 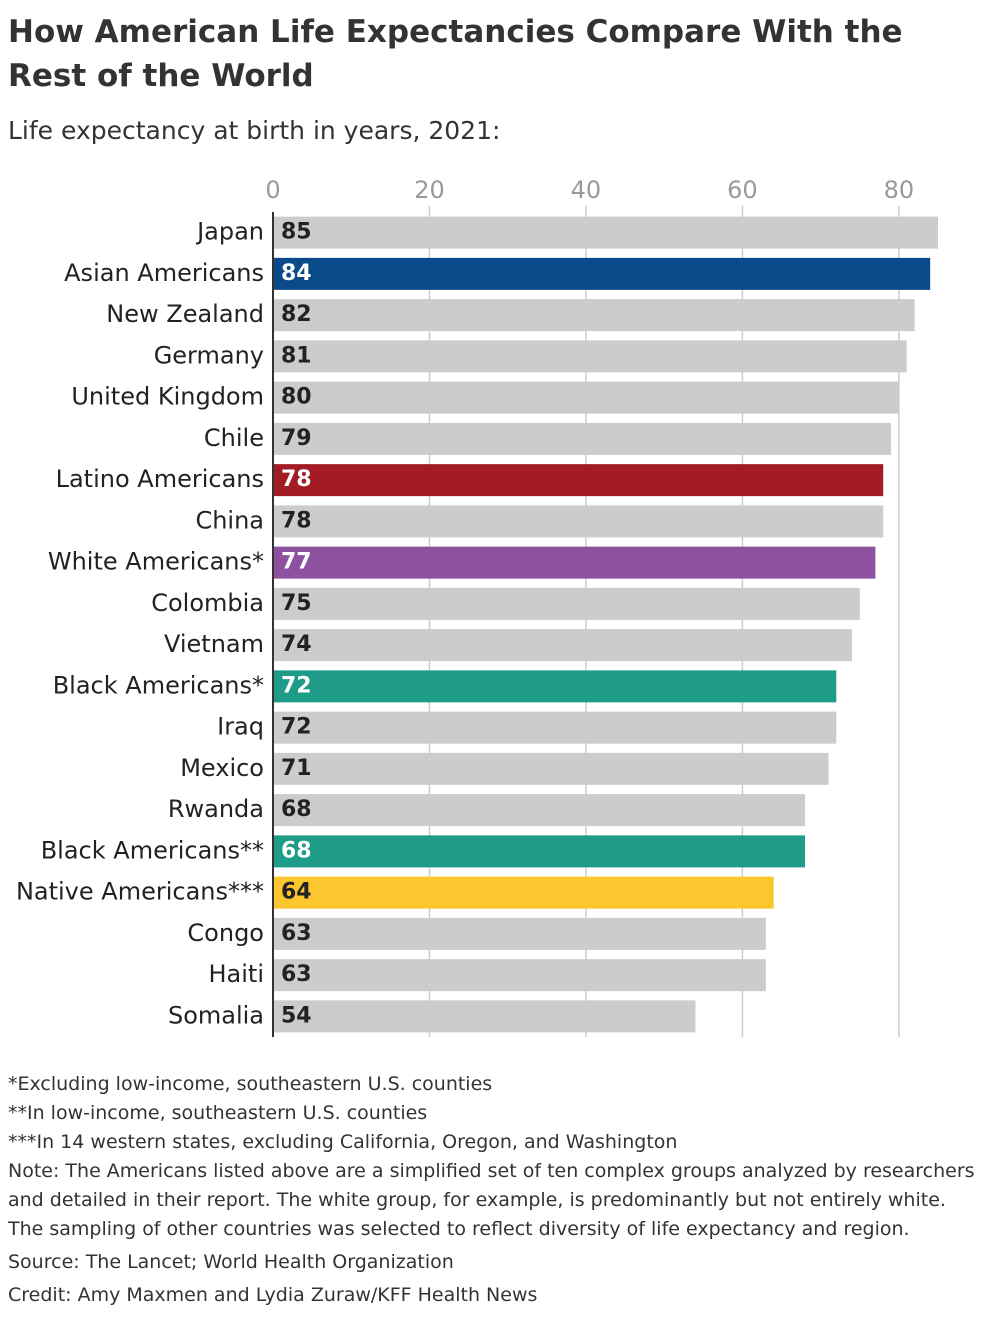 What do you see at coordinates (216, 1015) in the screenshot?
I see `y-tick-label: Somalia` at bounding box center [216, 1015].